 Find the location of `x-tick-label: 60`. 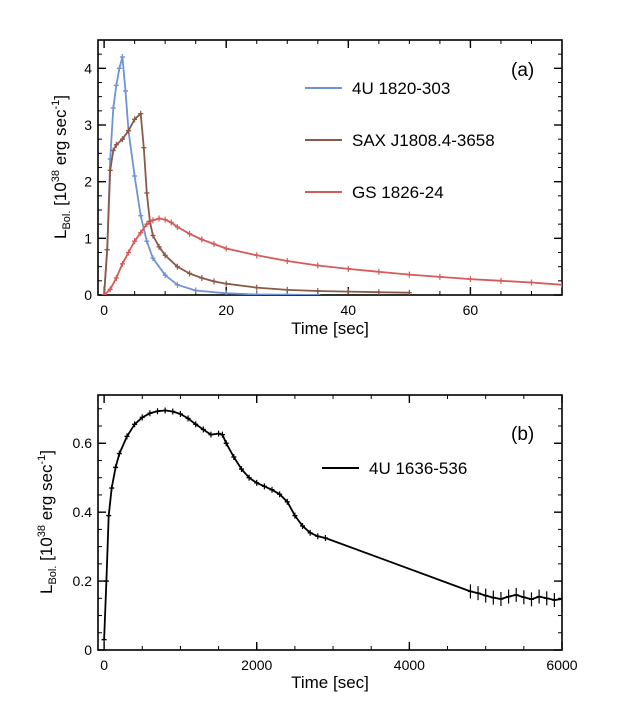

x-tick-label: 60 is located at coordinates (471, 310).